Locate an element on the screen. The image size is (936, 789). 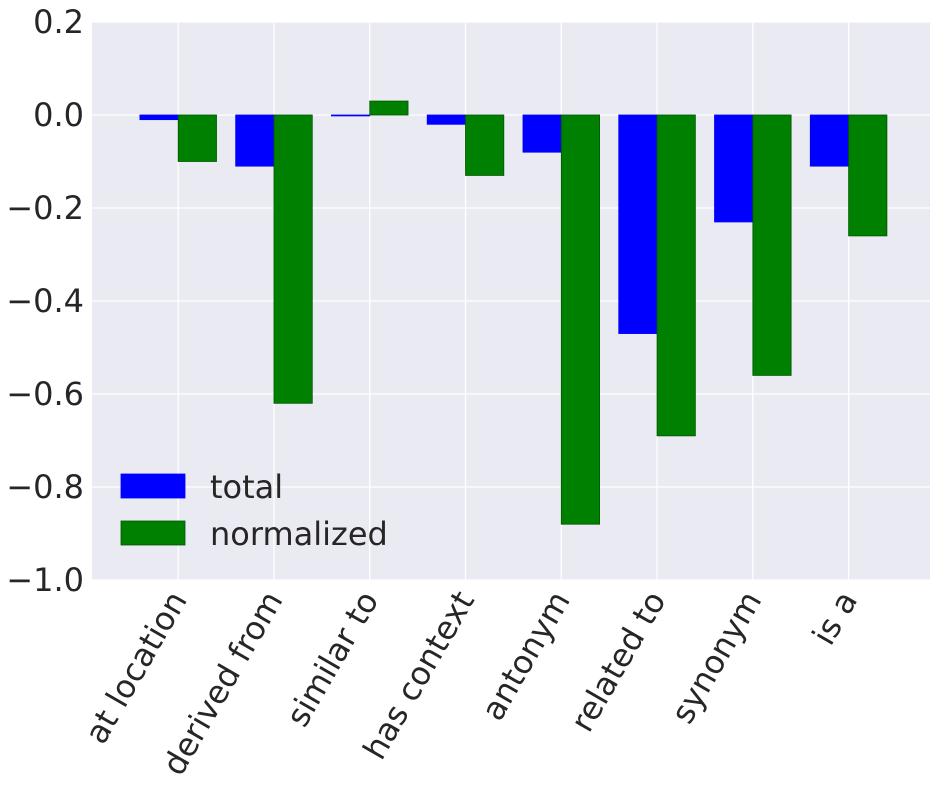
y-tick-label: −1.0 is located at coordinates (45, 580).